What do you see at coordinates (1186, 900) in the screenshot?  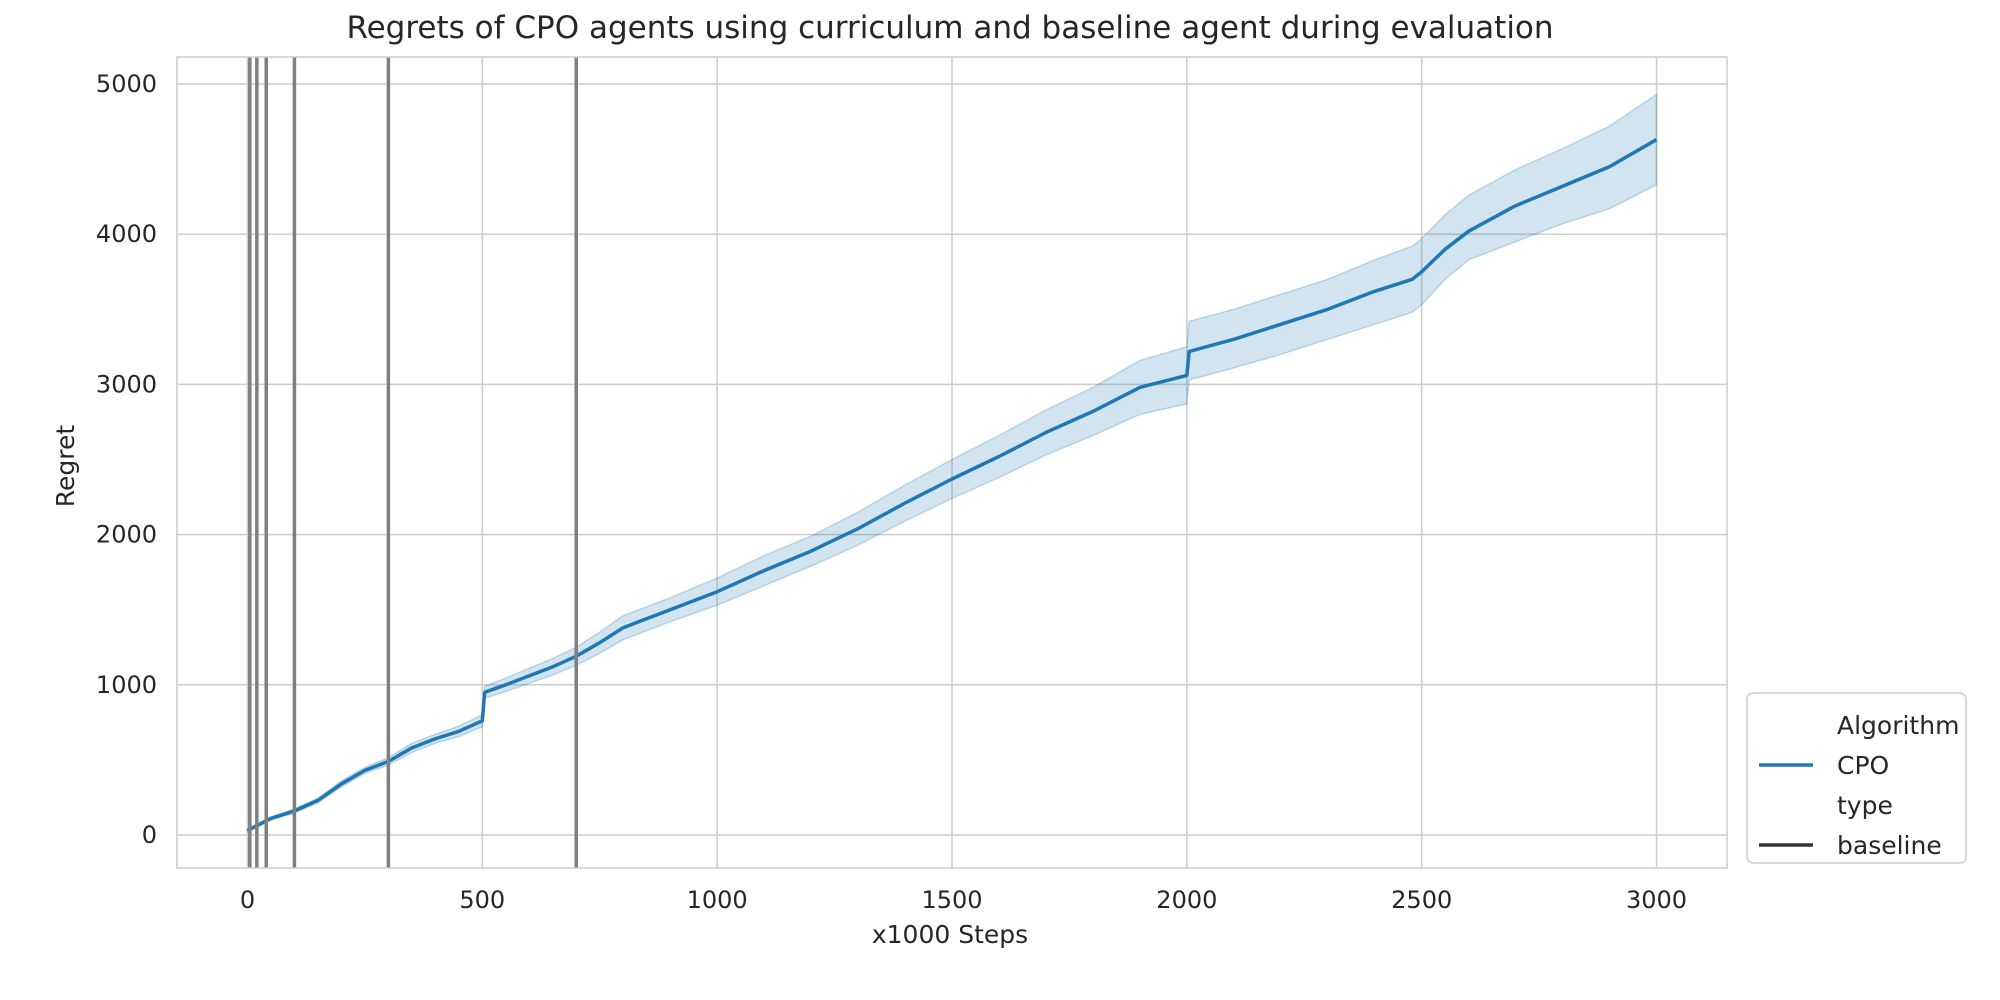 I see `x-tick-label: 2000` at bounding box center [1186, 900].